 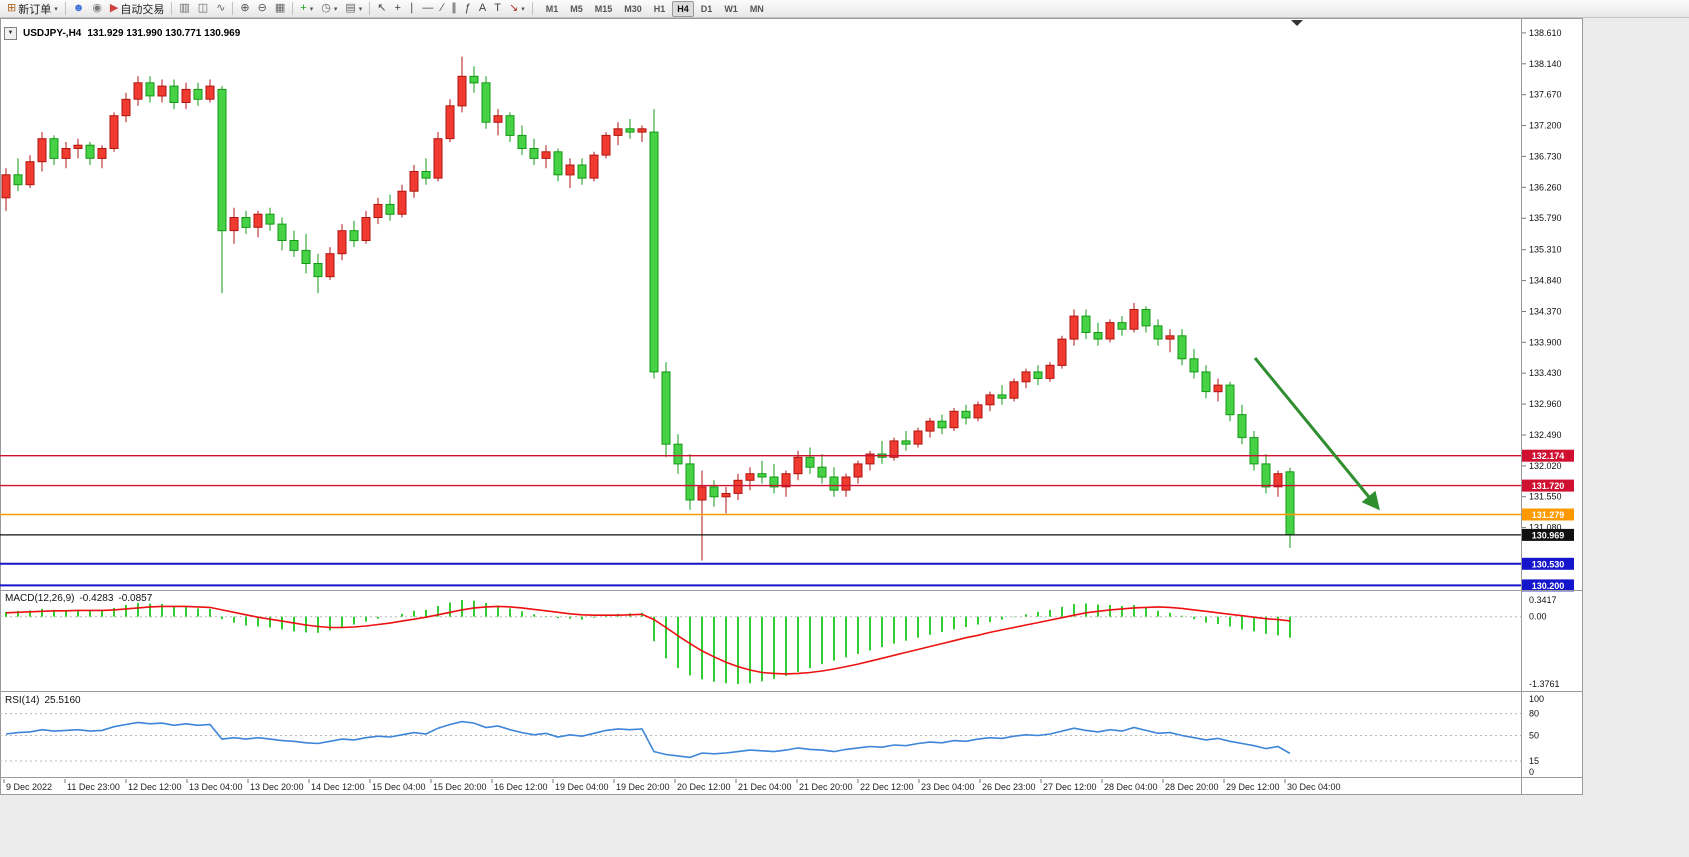 I want to click on time-axis-label: 22 Dec 12:00, so click(x=887, y=787).